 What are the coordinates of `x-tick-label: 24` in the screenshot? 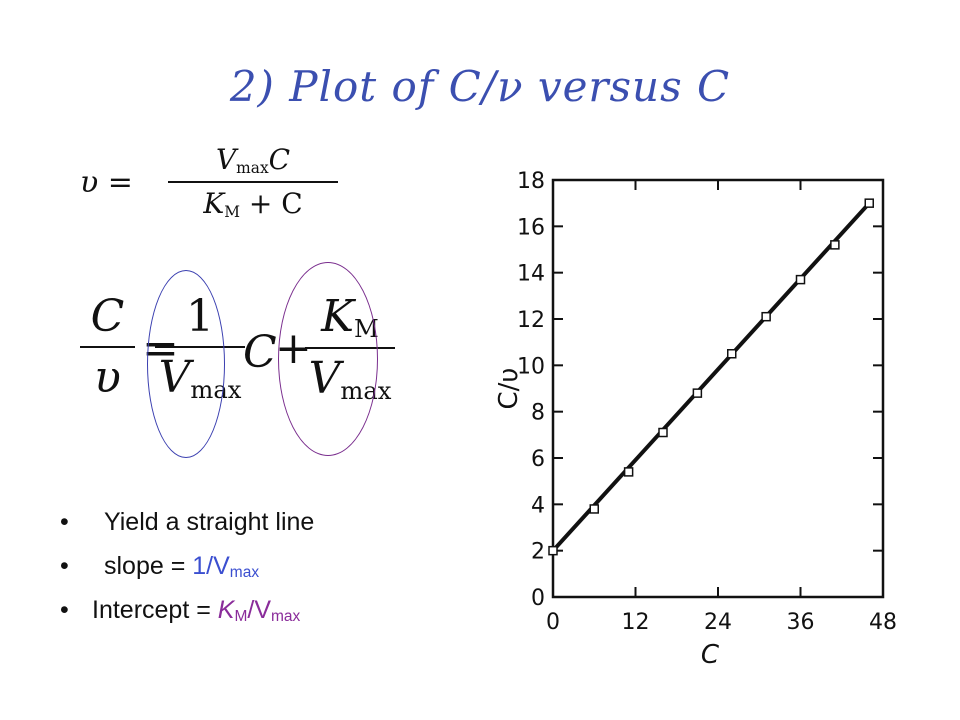 It's located at (718, 622).